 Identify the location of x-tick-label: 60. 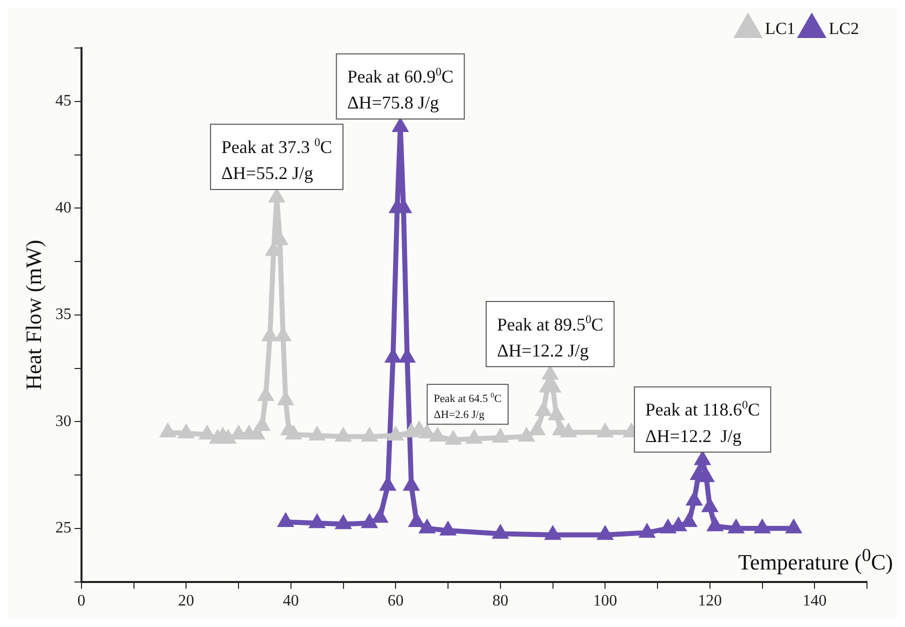
(396, 601).